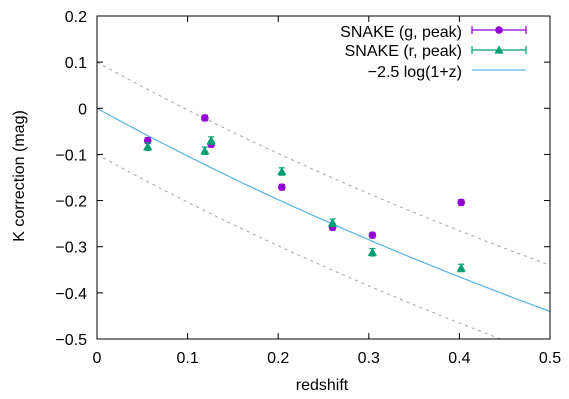 The height and width of the screenshot is (399, 569). I want to click on legend-label-g-peak: SNAKE (g, peak), so click(401, 32).